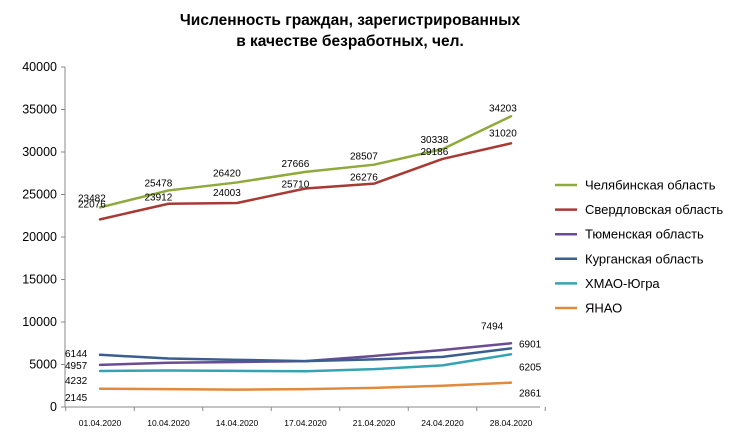 The image size is (735, 441). Describe the element at coordinates (350, 41) in the screenshot. I see `chart-title-line-2: в качестве безработных, чел.` at that location.